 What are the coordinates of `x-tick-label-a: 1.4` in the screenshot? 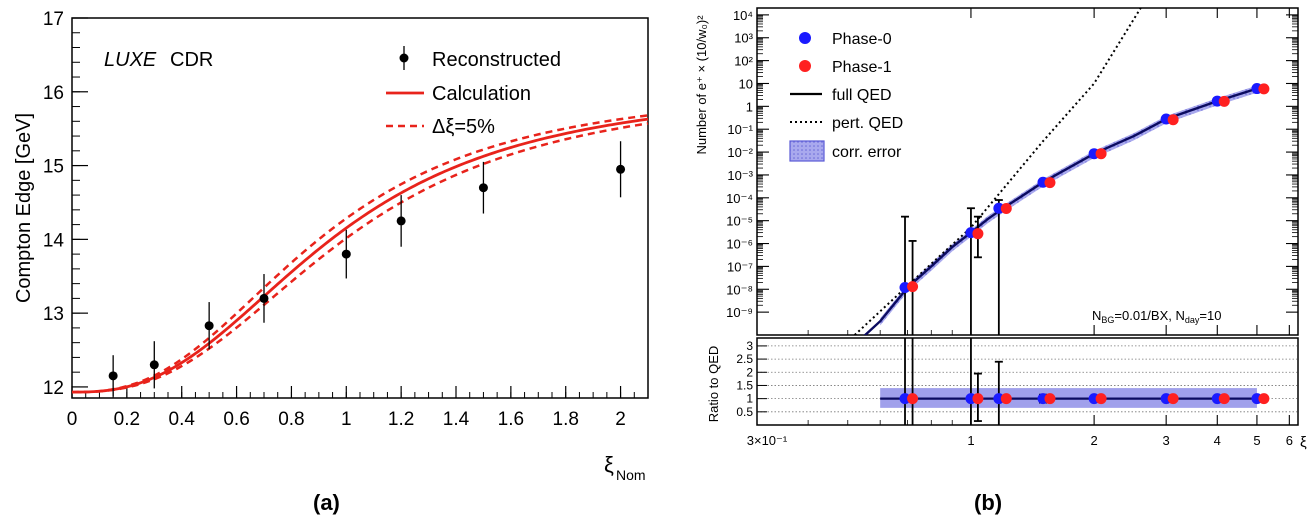 It's located at (456, 419).